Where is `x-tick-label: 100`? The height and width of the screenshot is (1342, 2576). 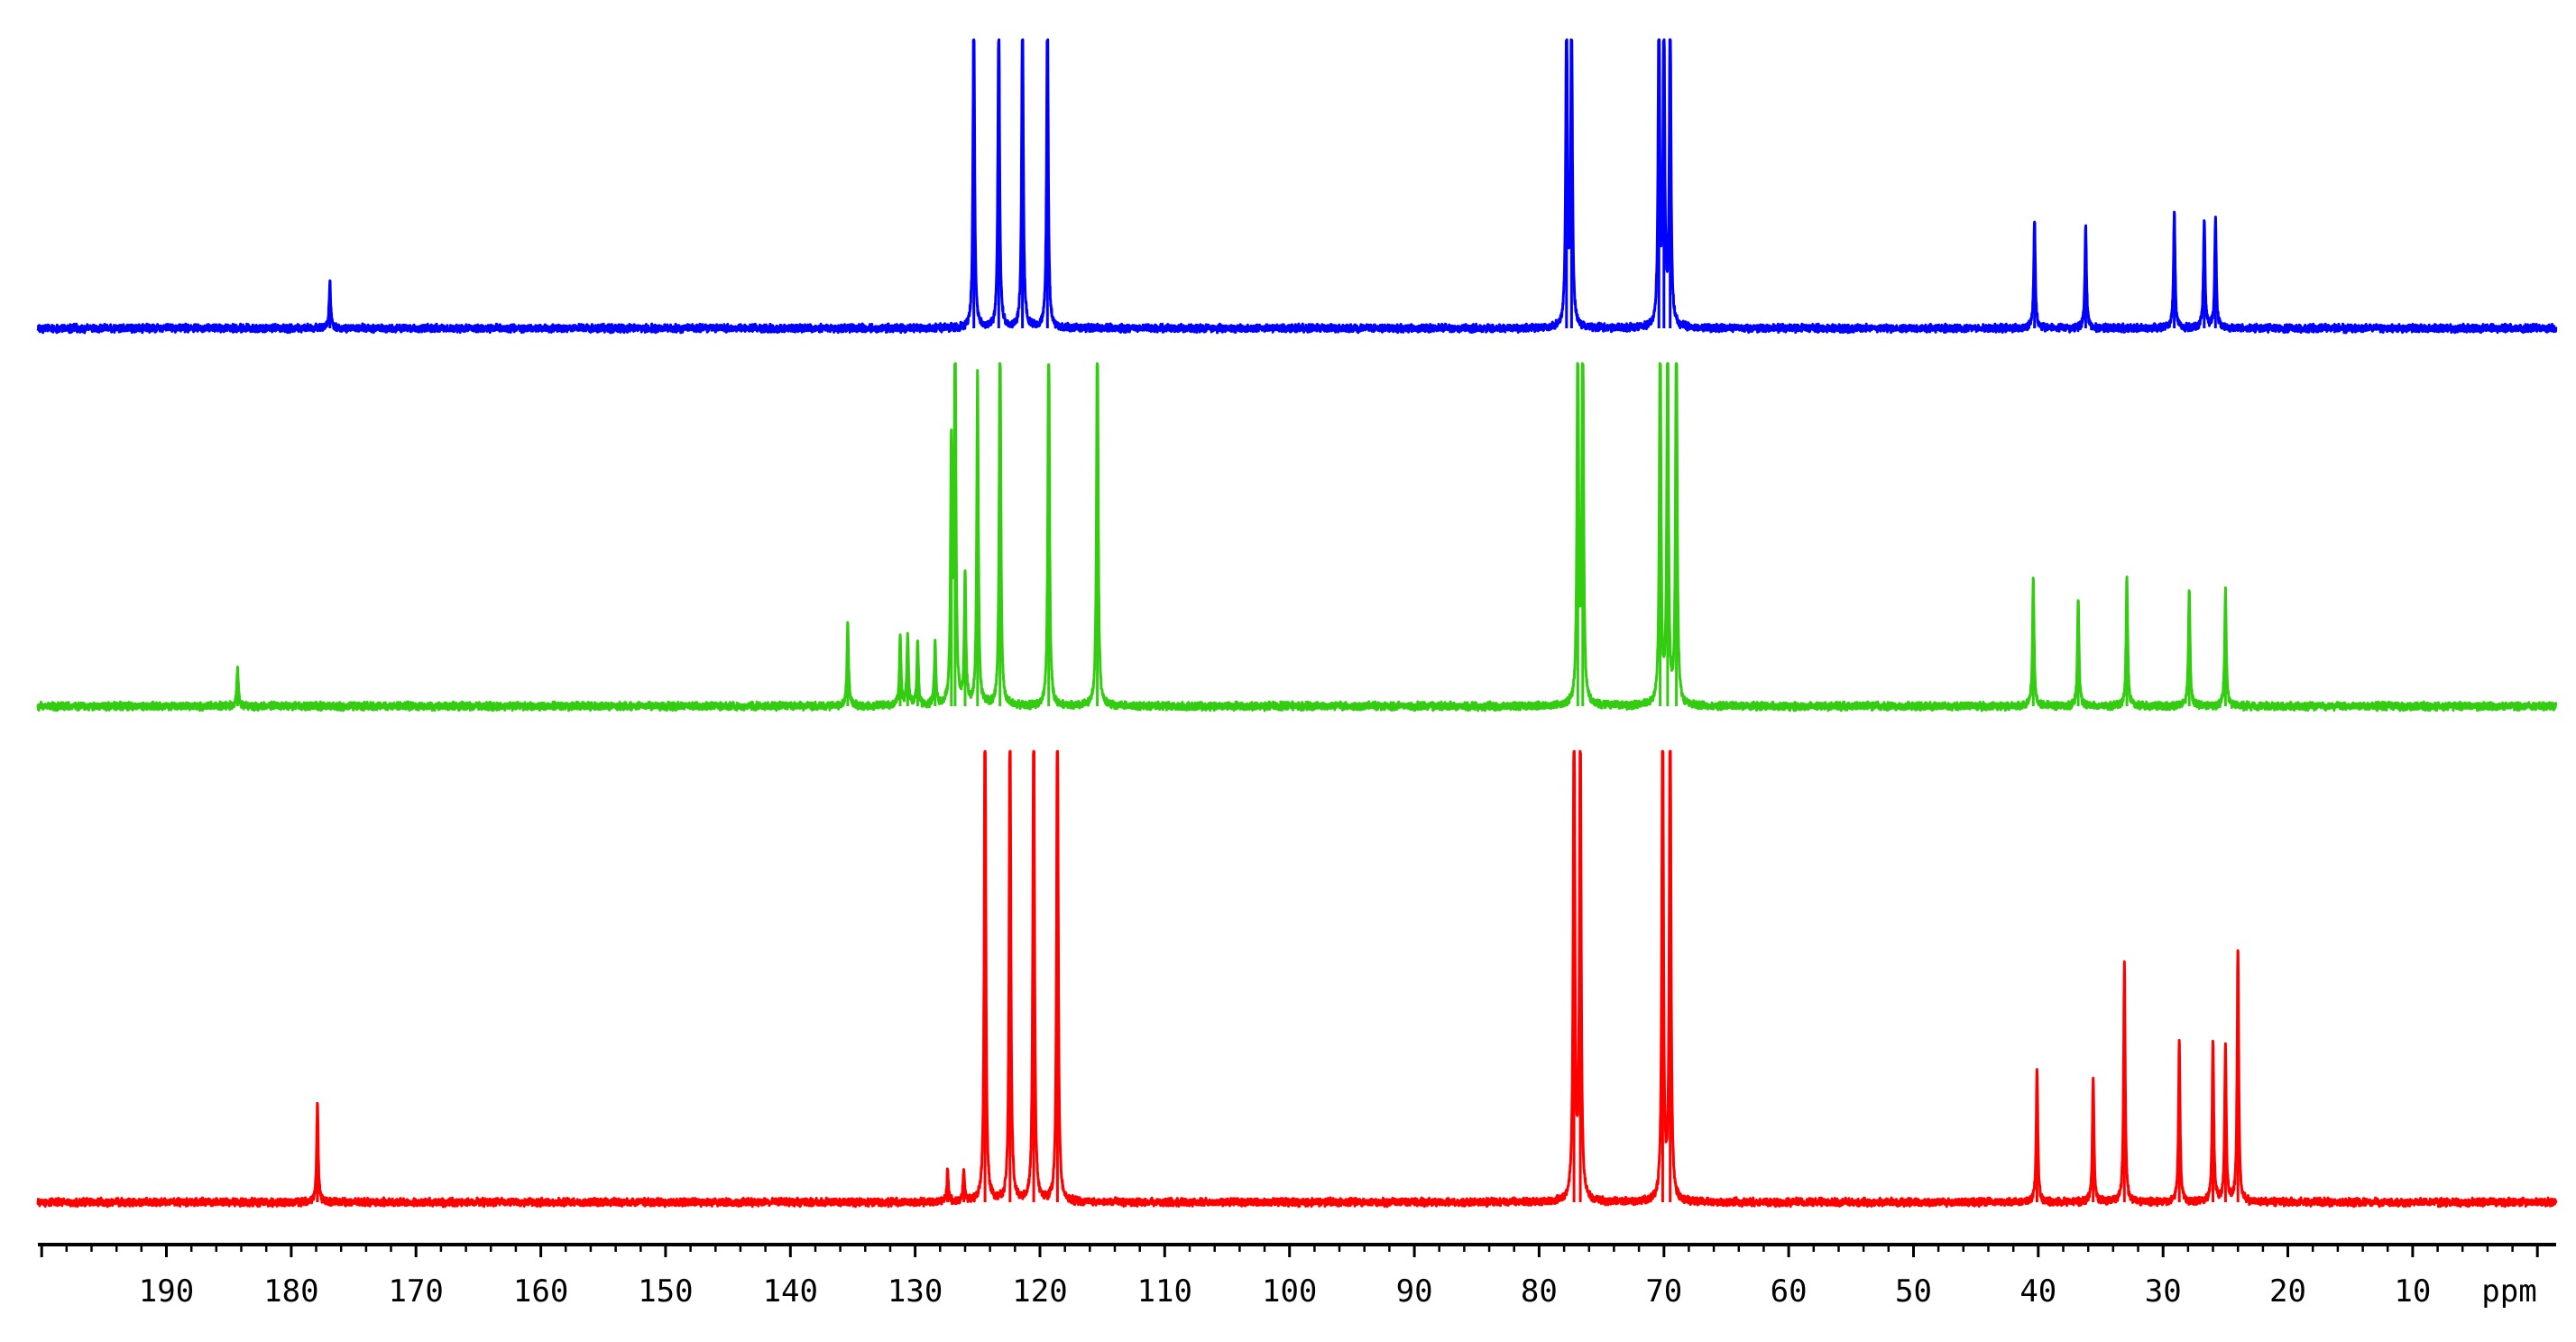
x-tick-label: 100 is located at coordinates (1290, 1291).